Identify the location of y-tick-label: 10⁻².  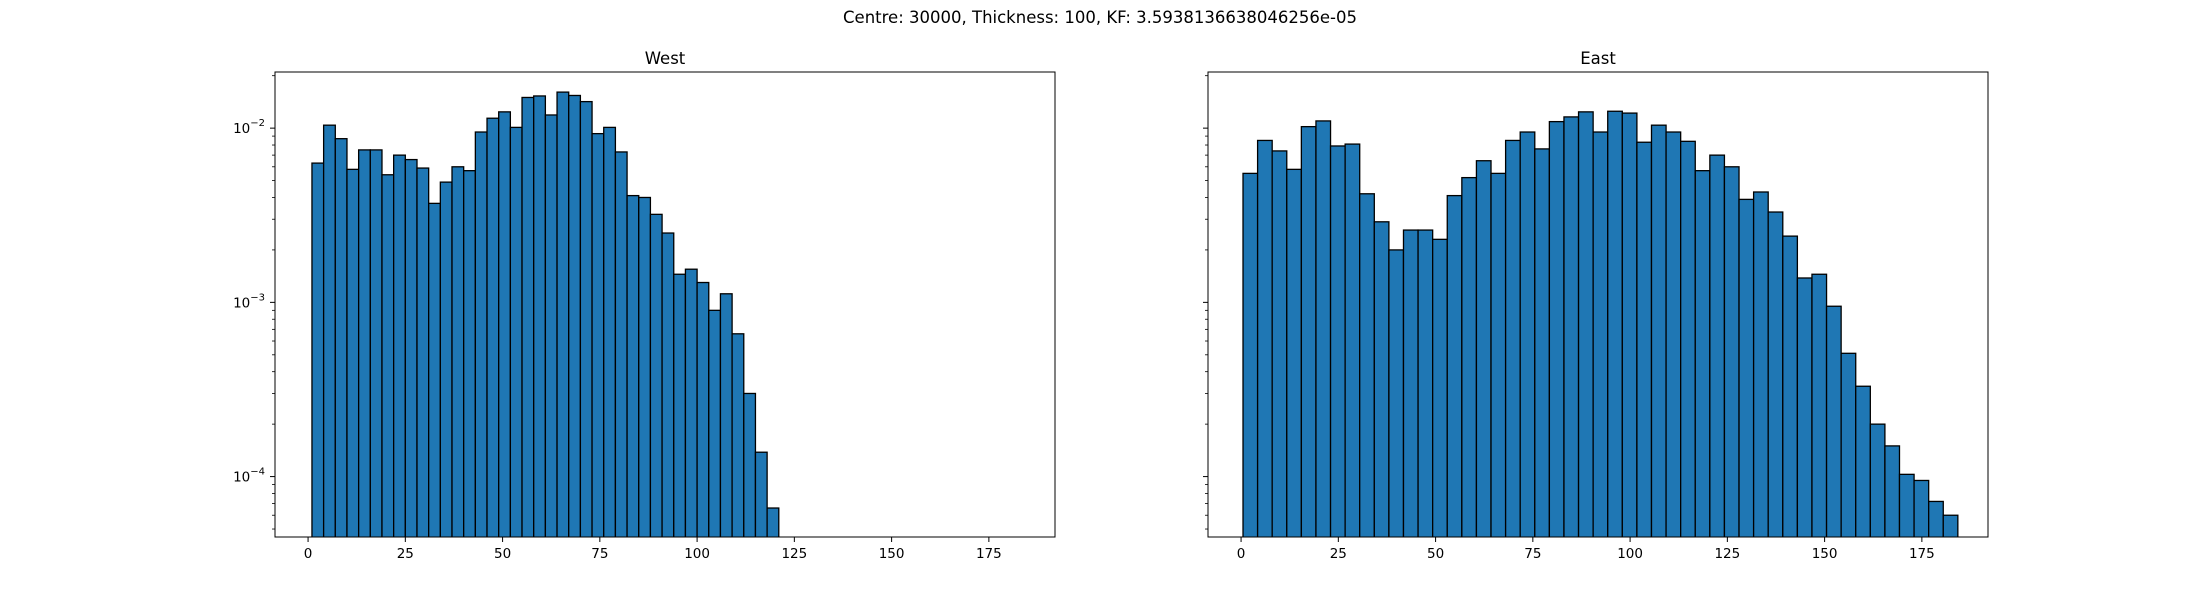
(249, 127).